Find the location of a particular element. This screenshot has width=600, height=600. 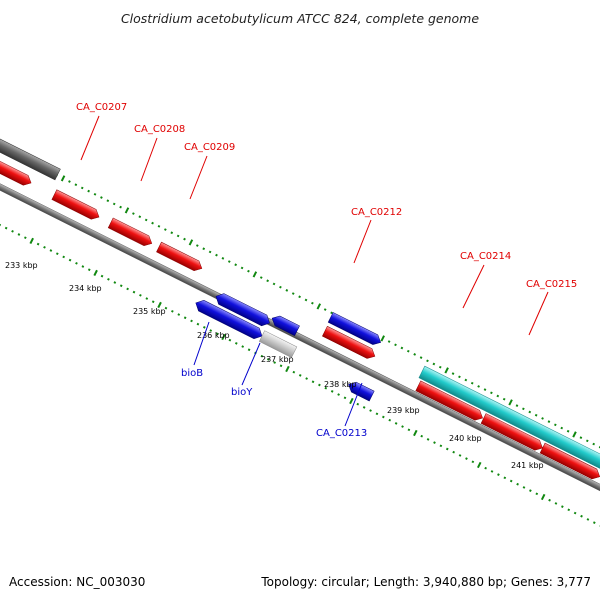

kbp-label-239: 239 kbp is located at coordinates (403, 410).